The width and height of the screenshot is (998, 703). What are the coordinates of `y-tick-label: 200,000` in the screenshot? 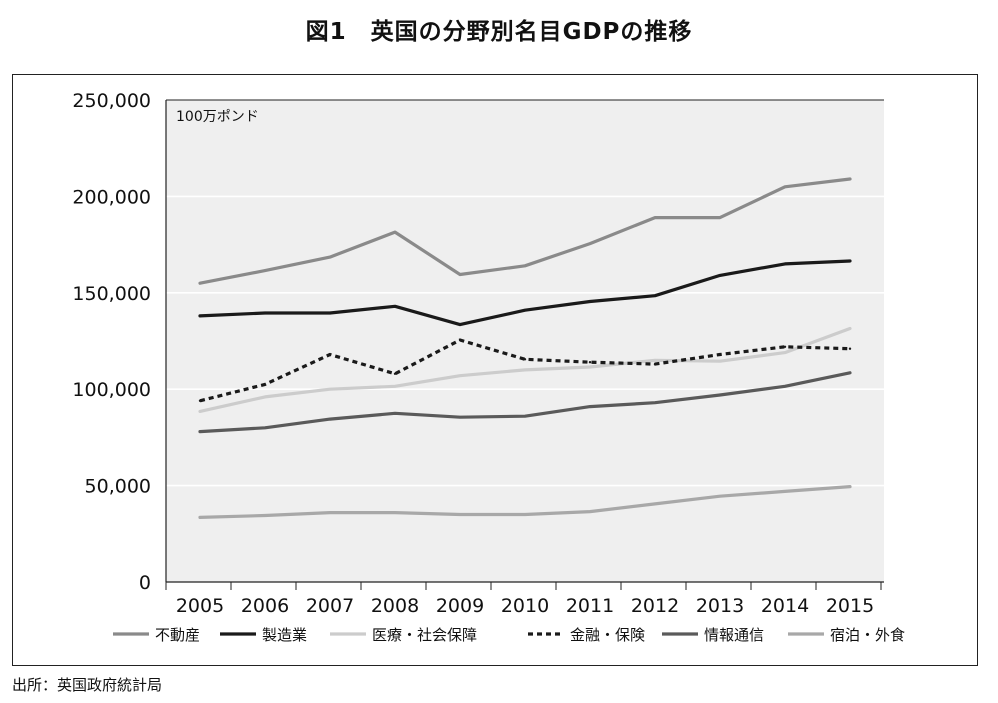 It's located at (111, 197).